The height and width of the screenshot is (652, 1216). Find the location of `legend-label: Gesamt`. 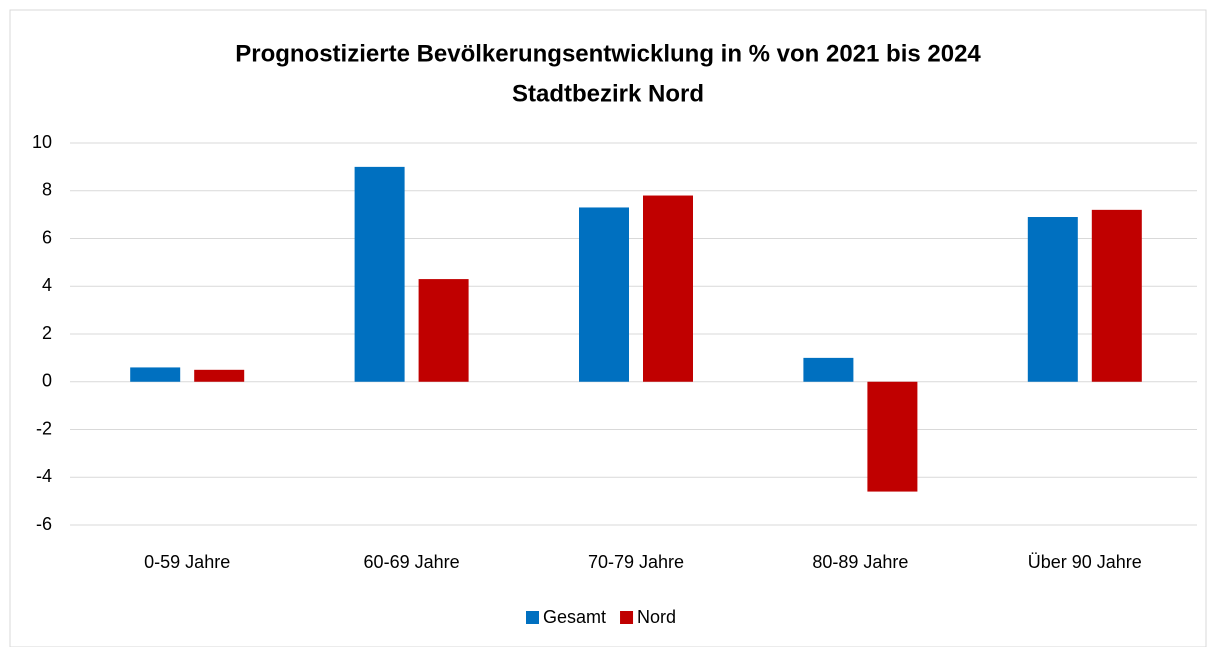

legend-label: Gesamt is located at coordinates (574, 617).